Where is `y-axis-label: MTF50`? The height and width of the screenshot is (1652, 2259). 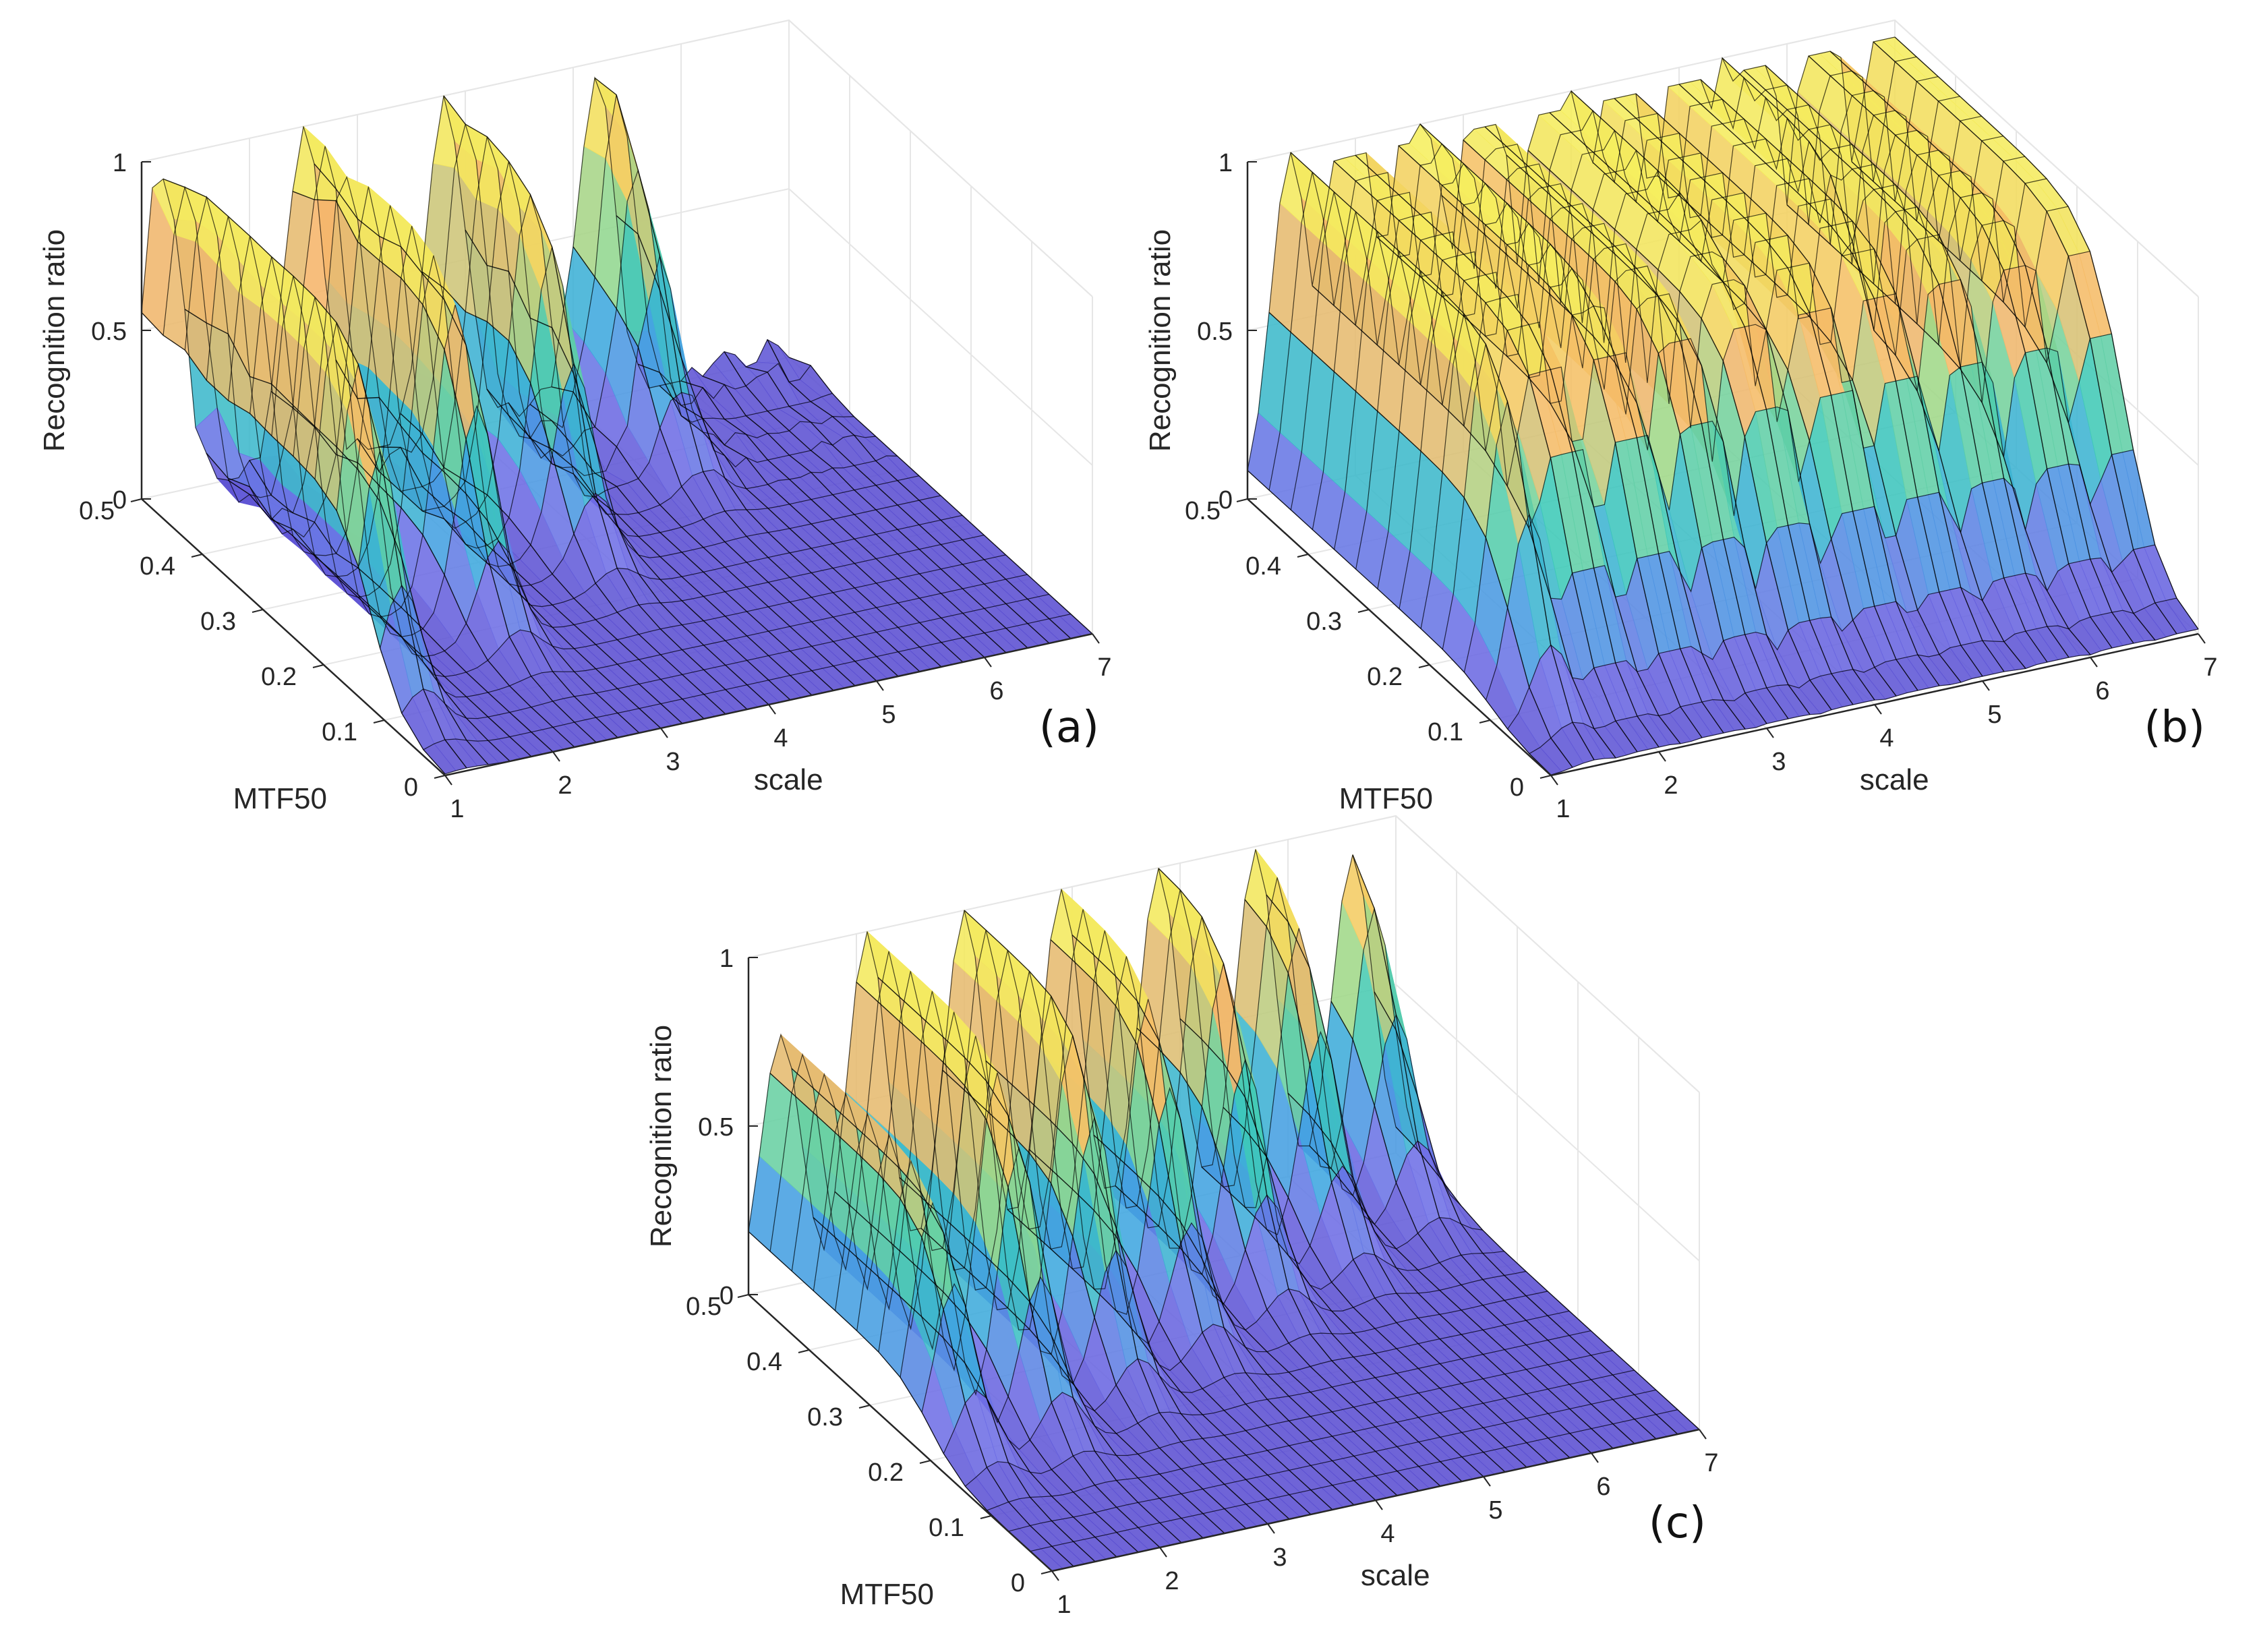 y-axis-label: MTF50 is located at coordinates (887, 1594).